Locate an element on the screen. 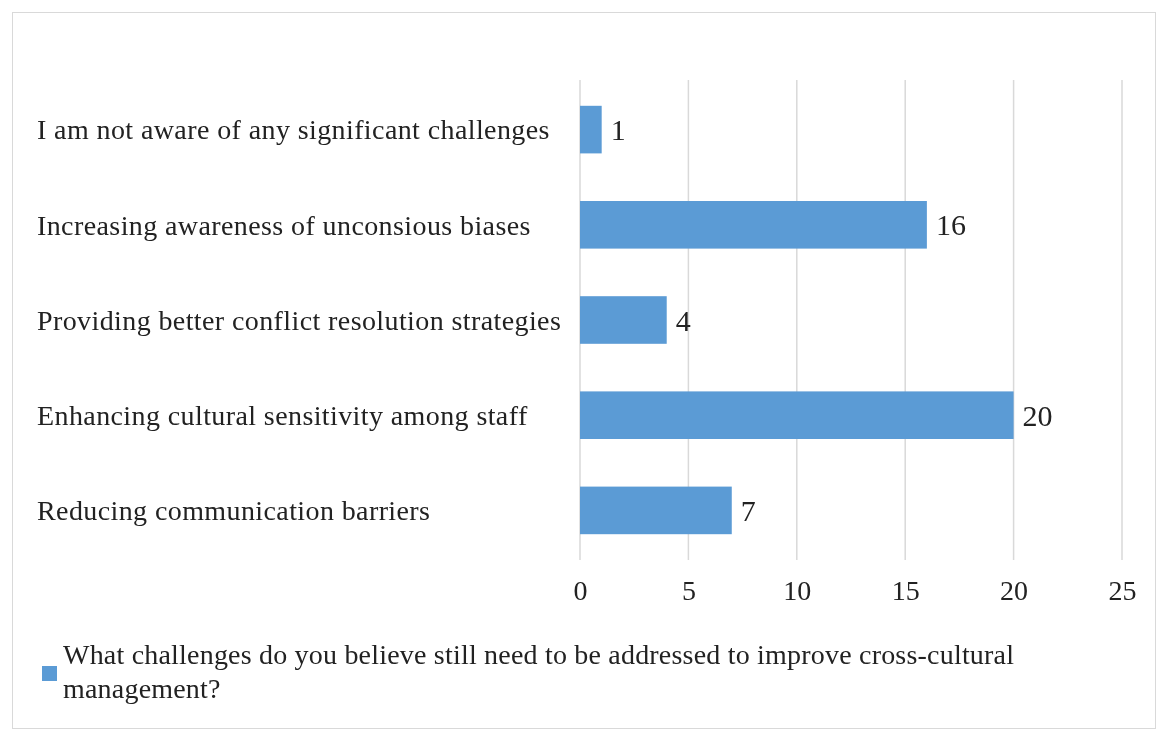 This screenshot has height=729, width=1168. y-tick-label: I am not aware of any significant challenges is located at coordinates (293, 130).